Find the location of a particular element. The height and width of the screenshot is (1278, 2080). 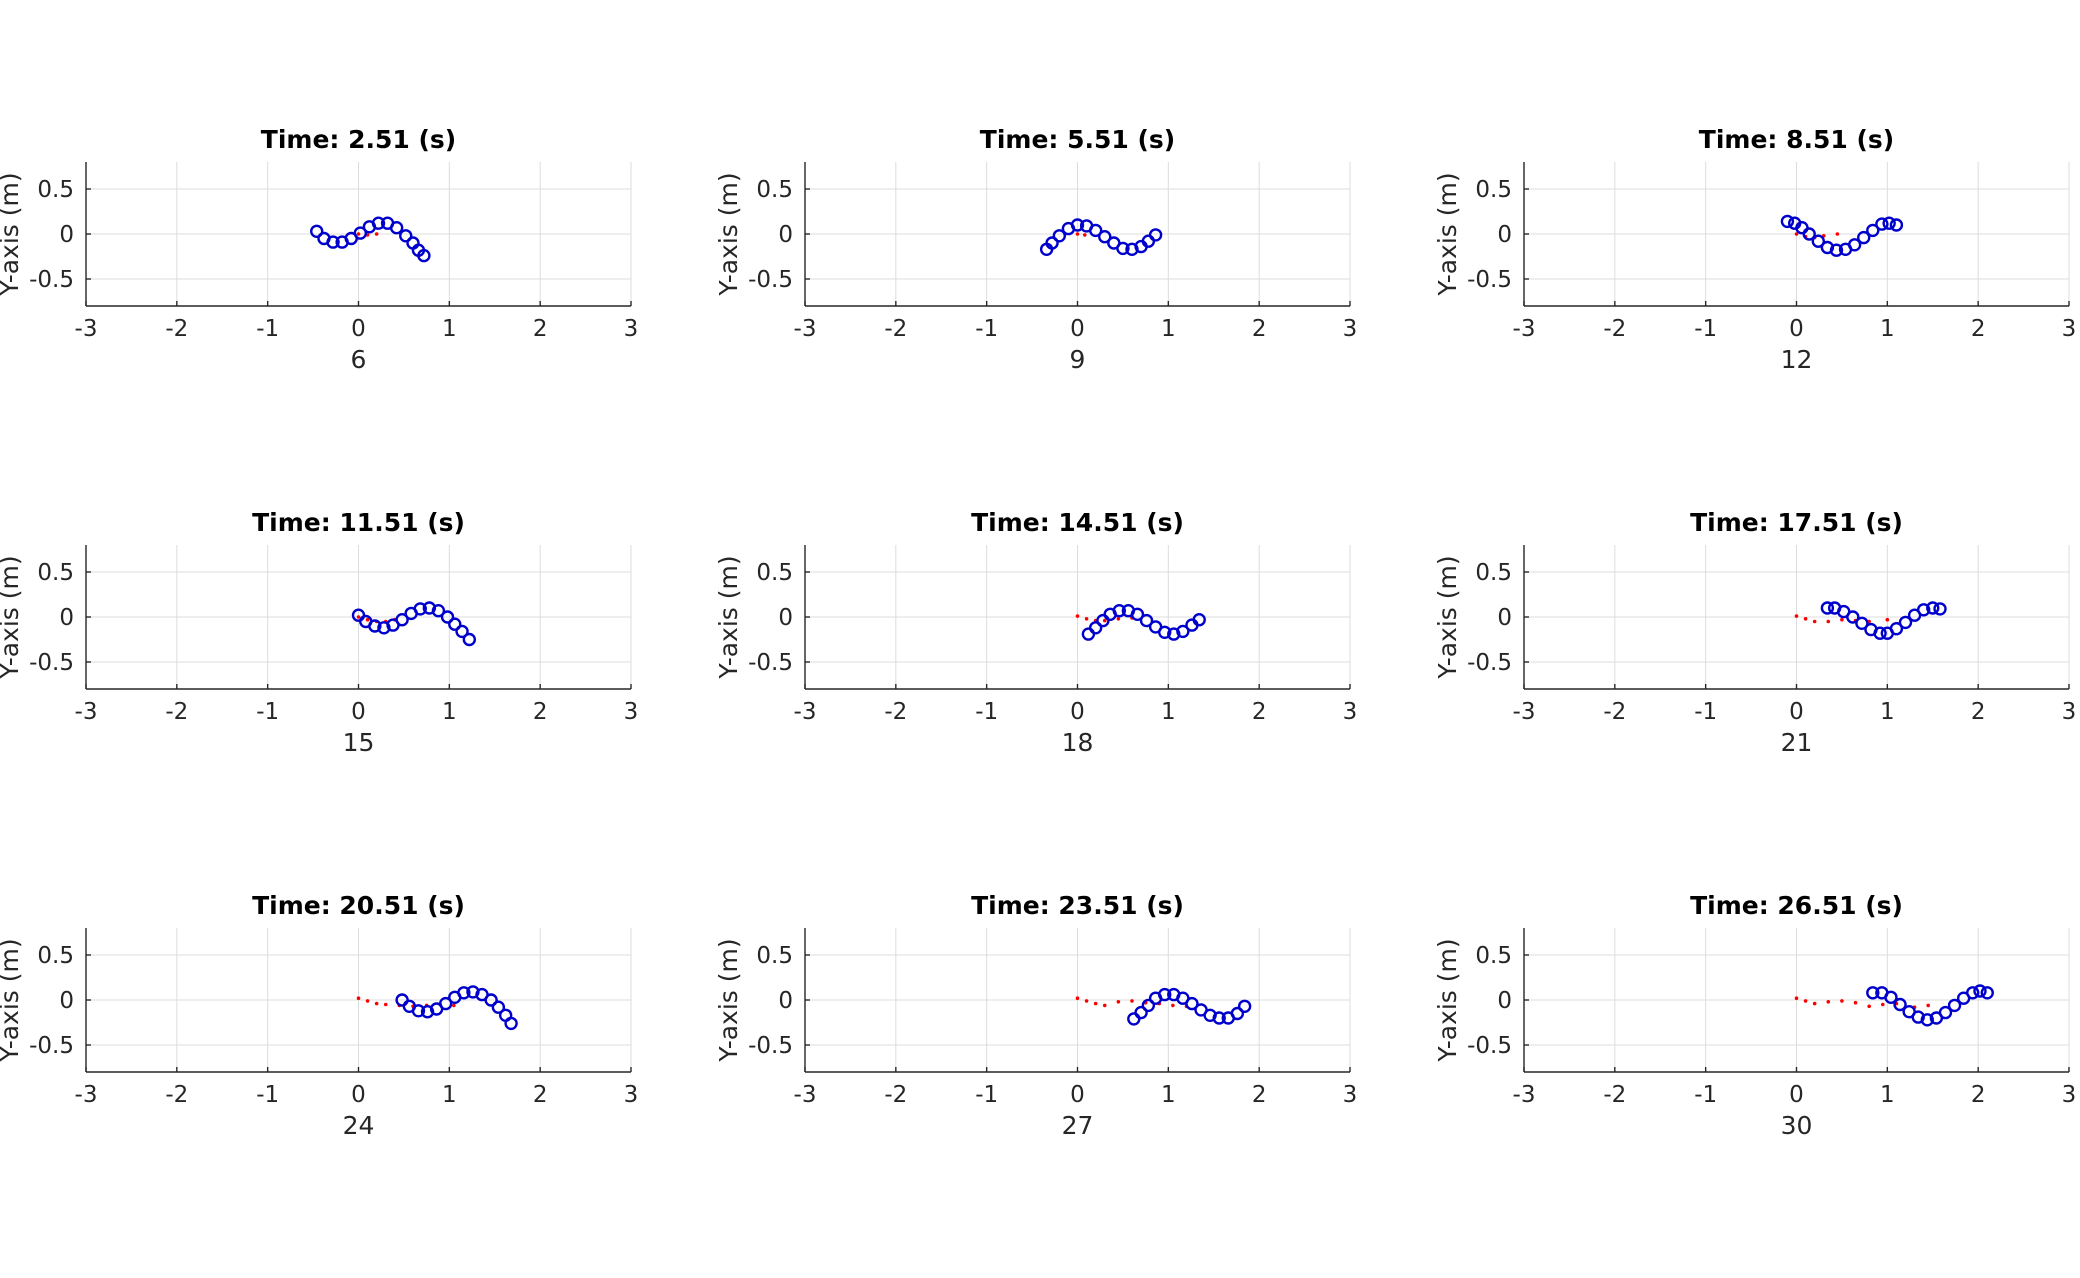

x-axis-label: 18 is located at coordinates (1078, 742).